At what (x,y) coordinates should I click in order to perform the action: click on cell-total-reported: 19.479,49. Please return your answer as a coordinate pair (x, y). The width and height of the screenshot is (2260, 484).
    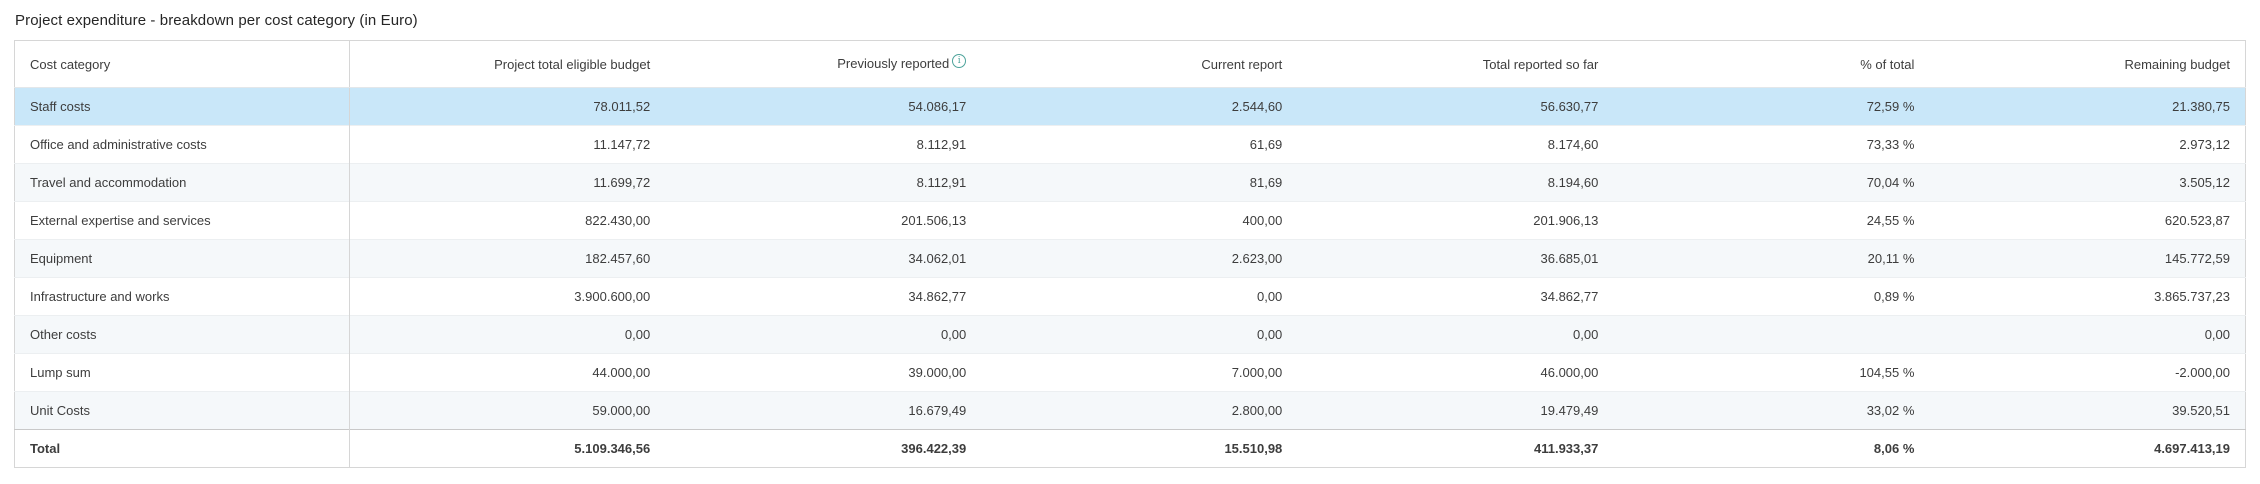
    Looking at the image, I should click on (1569, 410).